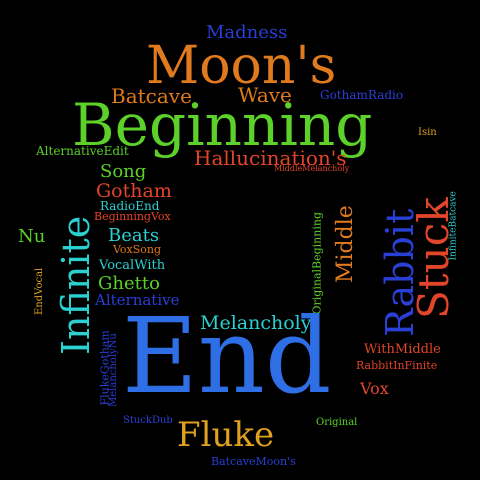 This screenshot has width=480, height=480. I want to click on word-moons: Moon's, so click(241, 66).